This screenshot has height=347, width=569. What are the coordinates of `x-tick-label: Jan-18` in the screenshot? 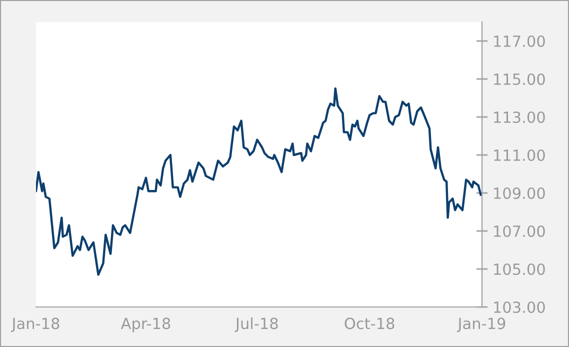 It's located at (35, 325).